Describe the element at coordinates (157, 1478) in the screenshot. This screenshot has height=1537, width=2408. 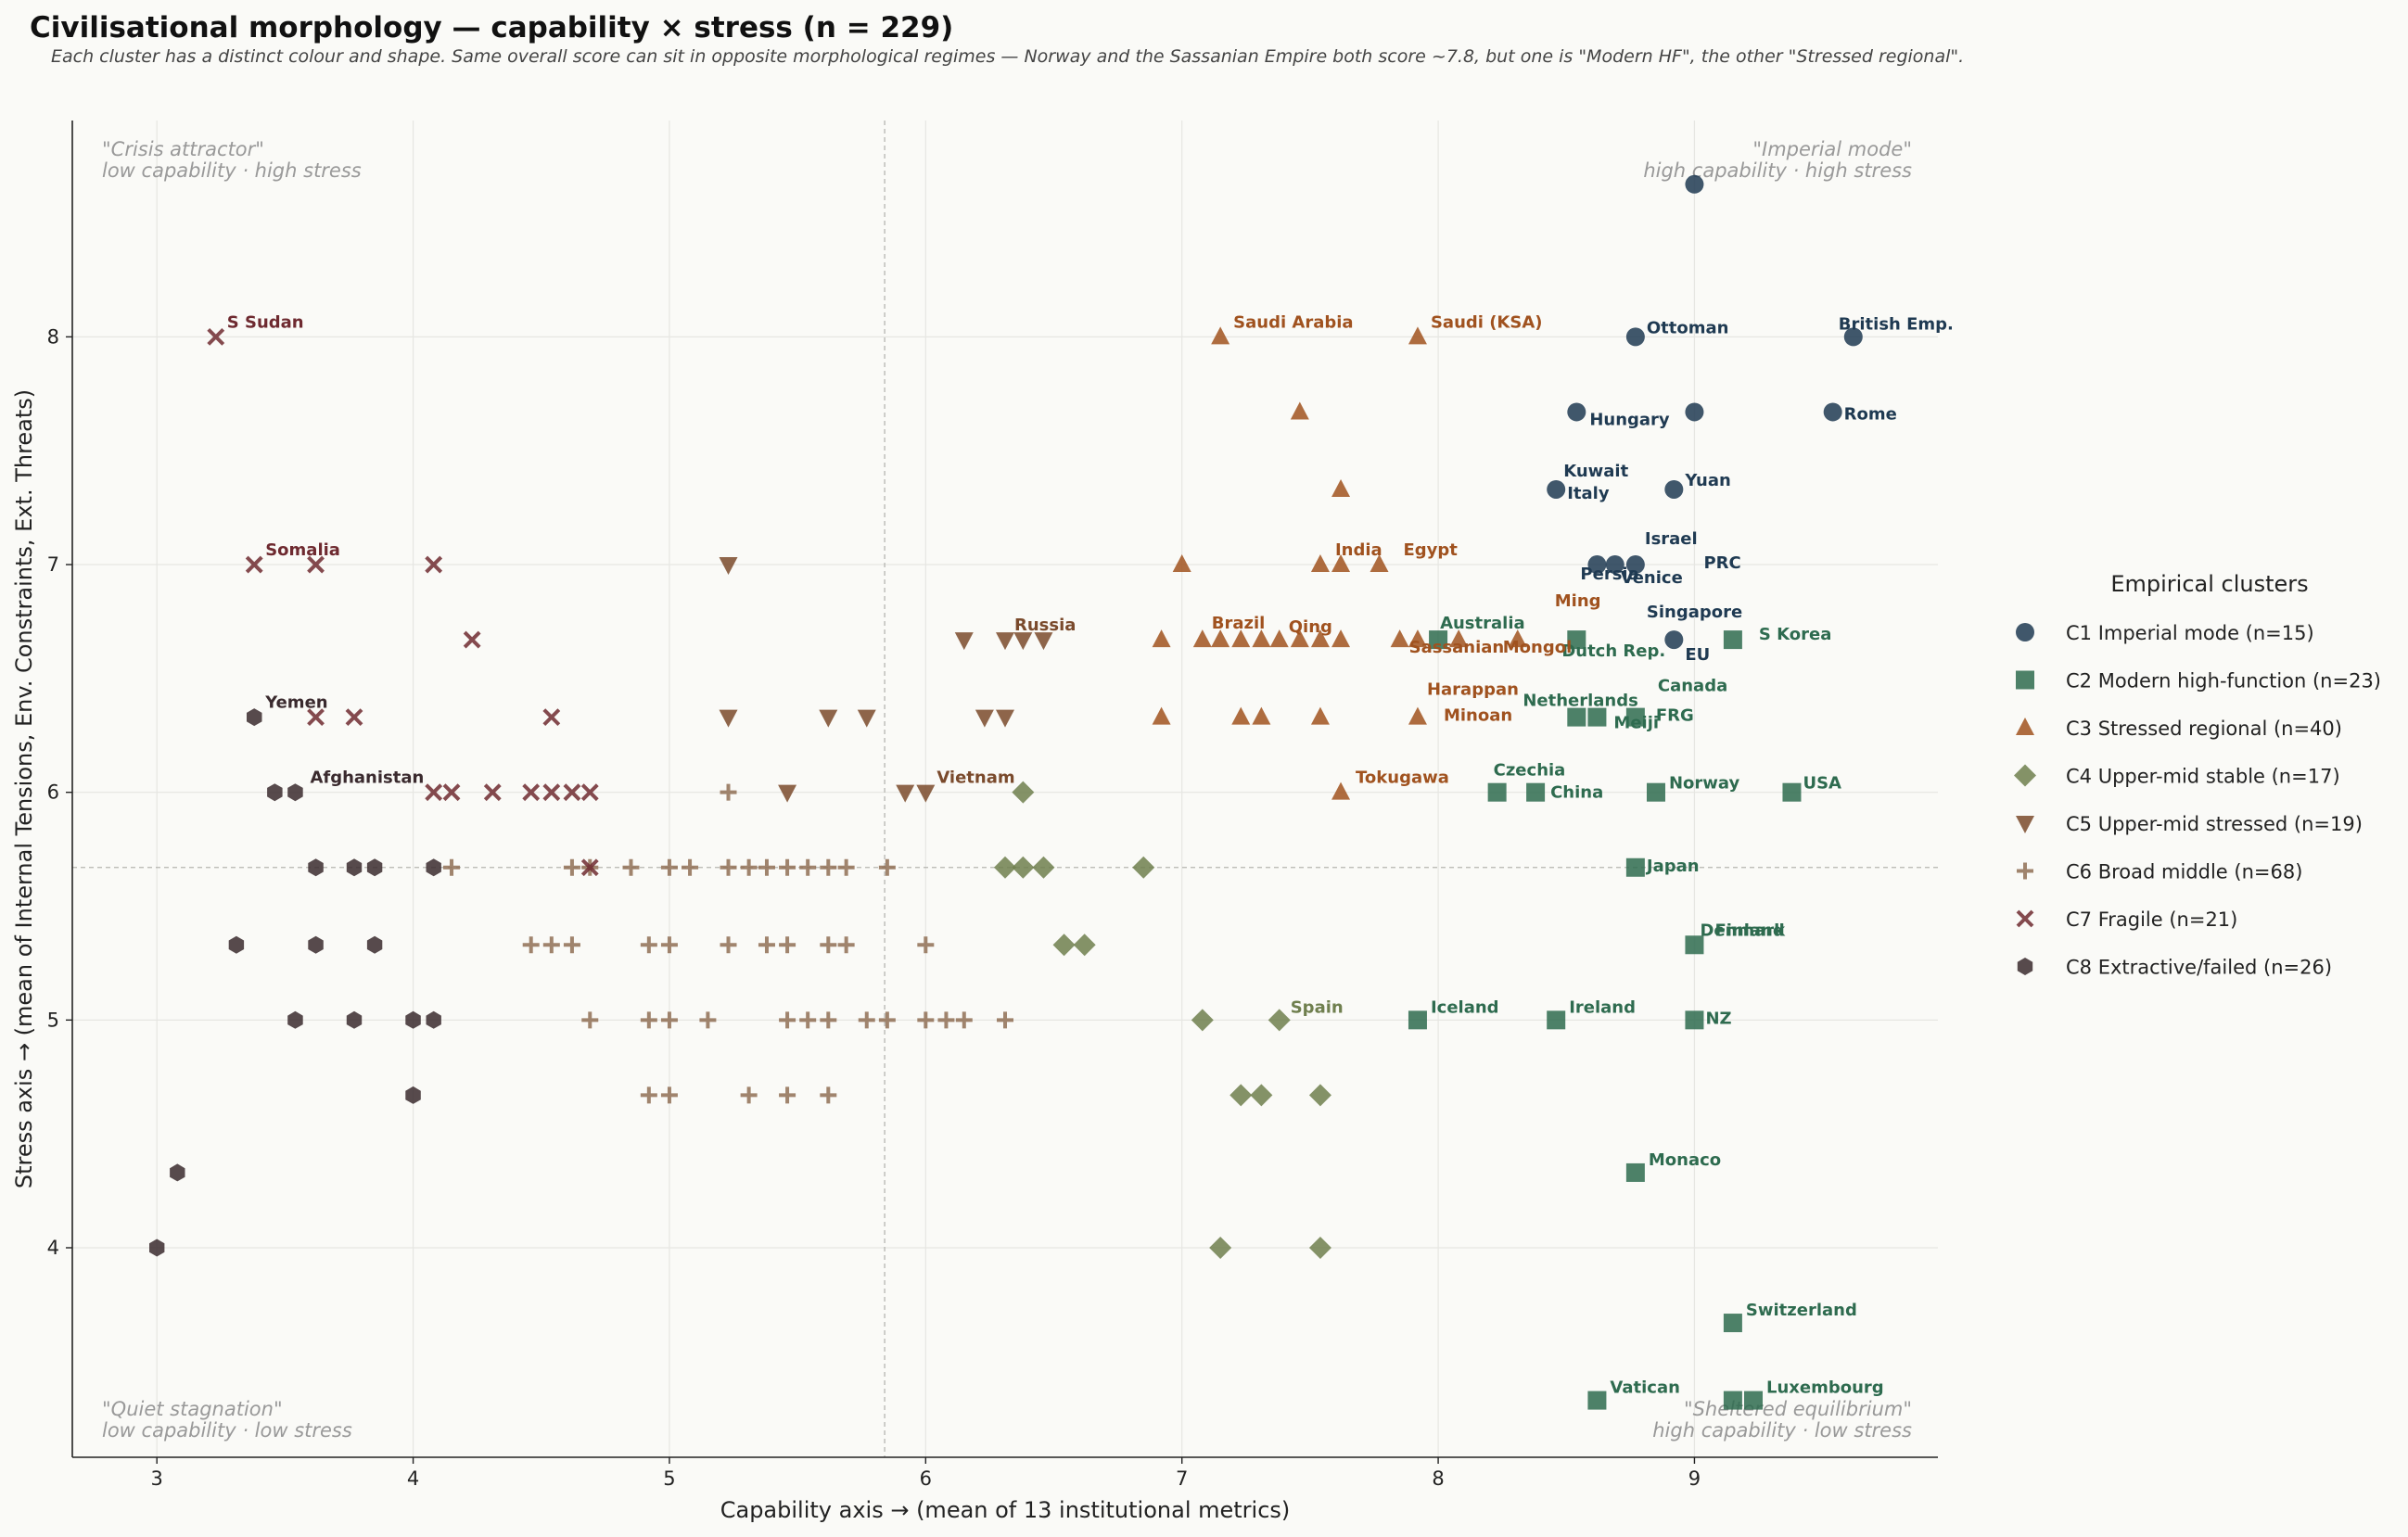
I see `x-tick-label: 3` at that location.